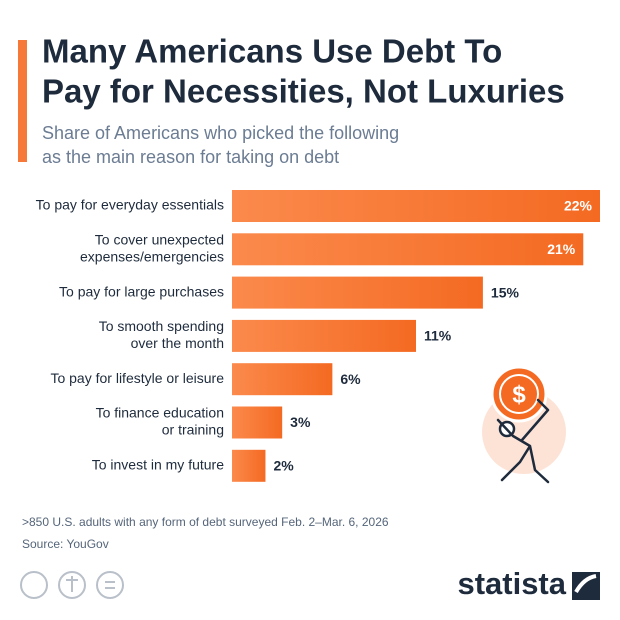 Image resolution: width=620 pixels, height=620 pixels. Describe the element at coordinates (578, 206) in the screenshot. I see `value-label: 22%` at that location.